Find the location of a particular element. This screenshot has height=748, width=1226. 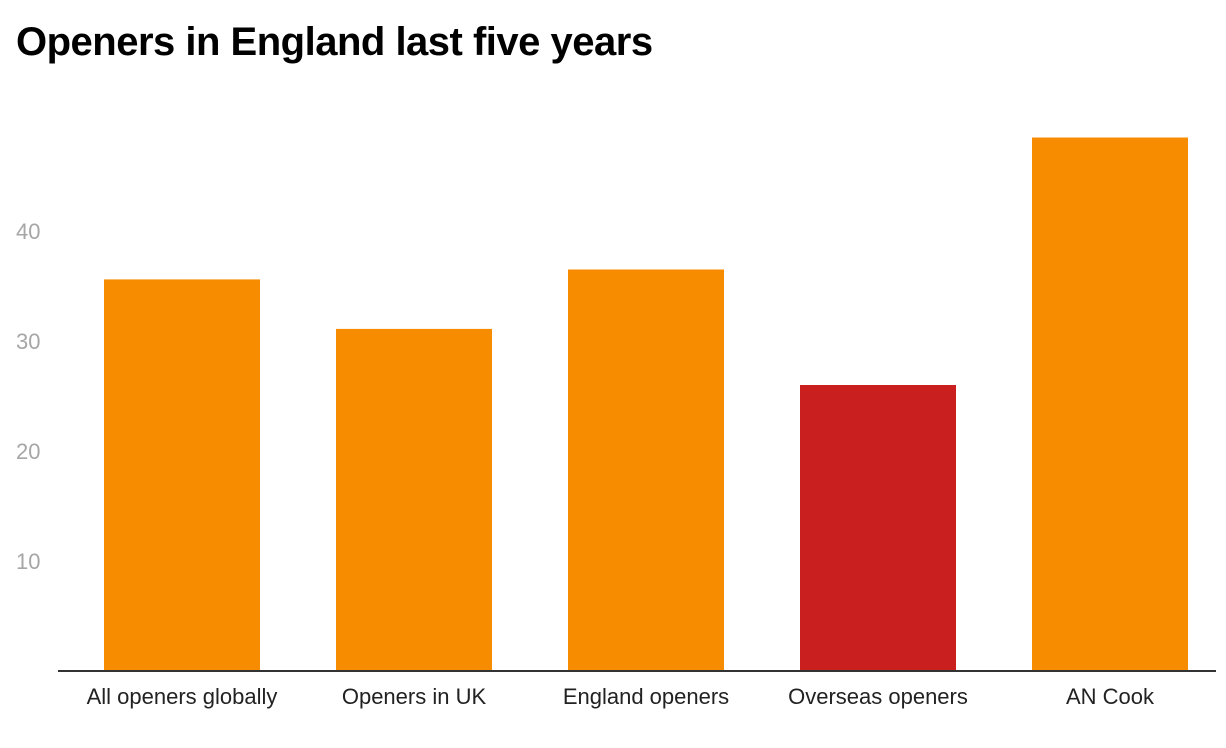

chart-title: Openers in England last five years is located at coordinates (334, 42).